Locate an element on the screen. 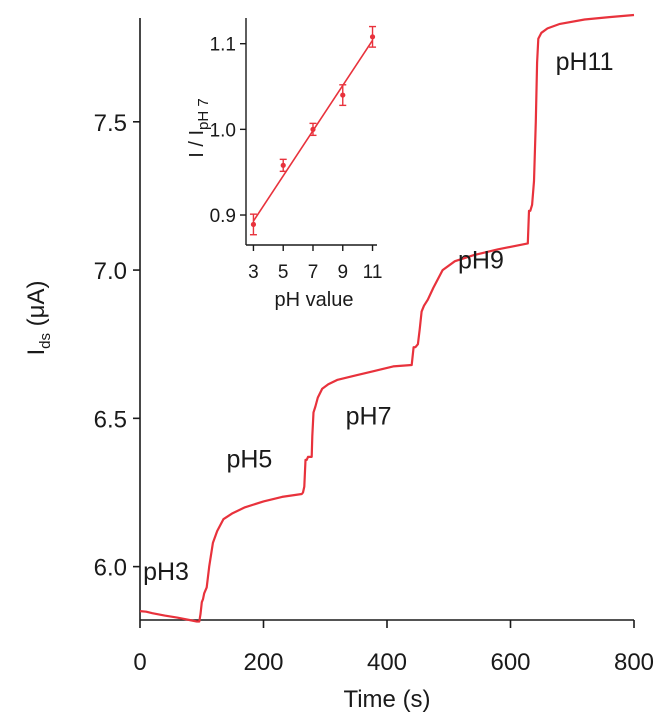 The image size is (665, 722). x-tick-label: 600 is located at coordinates (510, 662).